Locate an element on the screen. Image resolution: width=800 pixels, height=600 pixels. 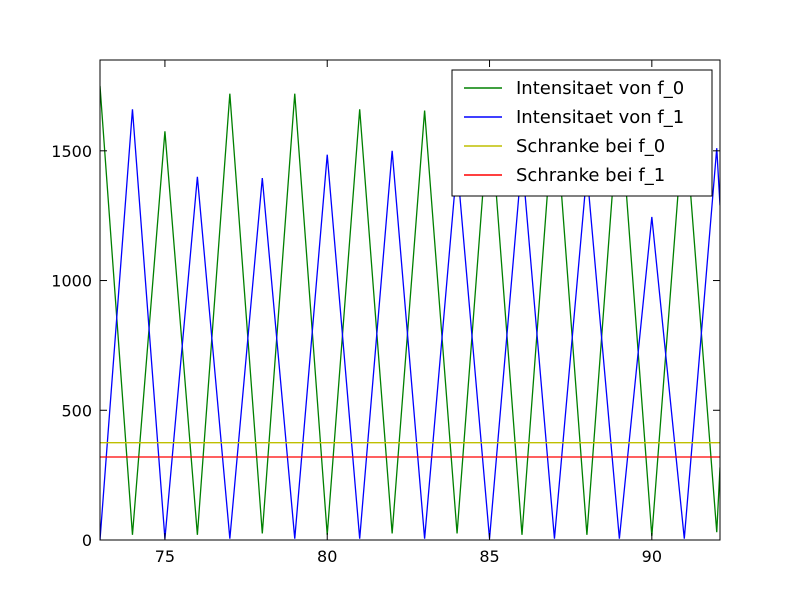
legend-label-3: Schranke bei f_1 is located at coordinates (590, 175).